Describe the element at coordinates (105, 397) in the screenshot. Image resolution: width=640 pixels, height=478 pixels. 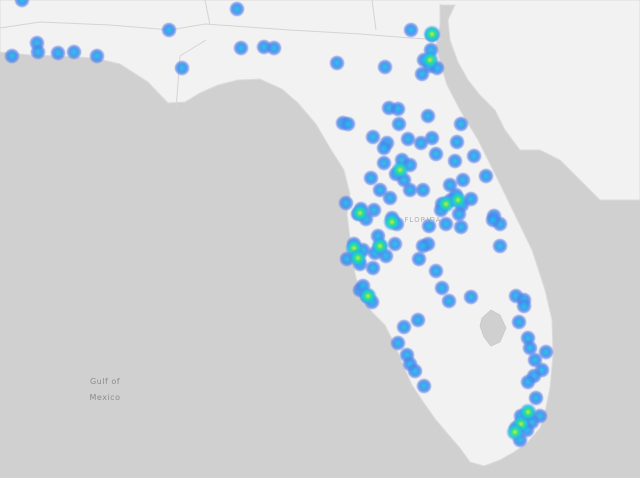
I see `gulf-label-line2: Mexico` at that location.